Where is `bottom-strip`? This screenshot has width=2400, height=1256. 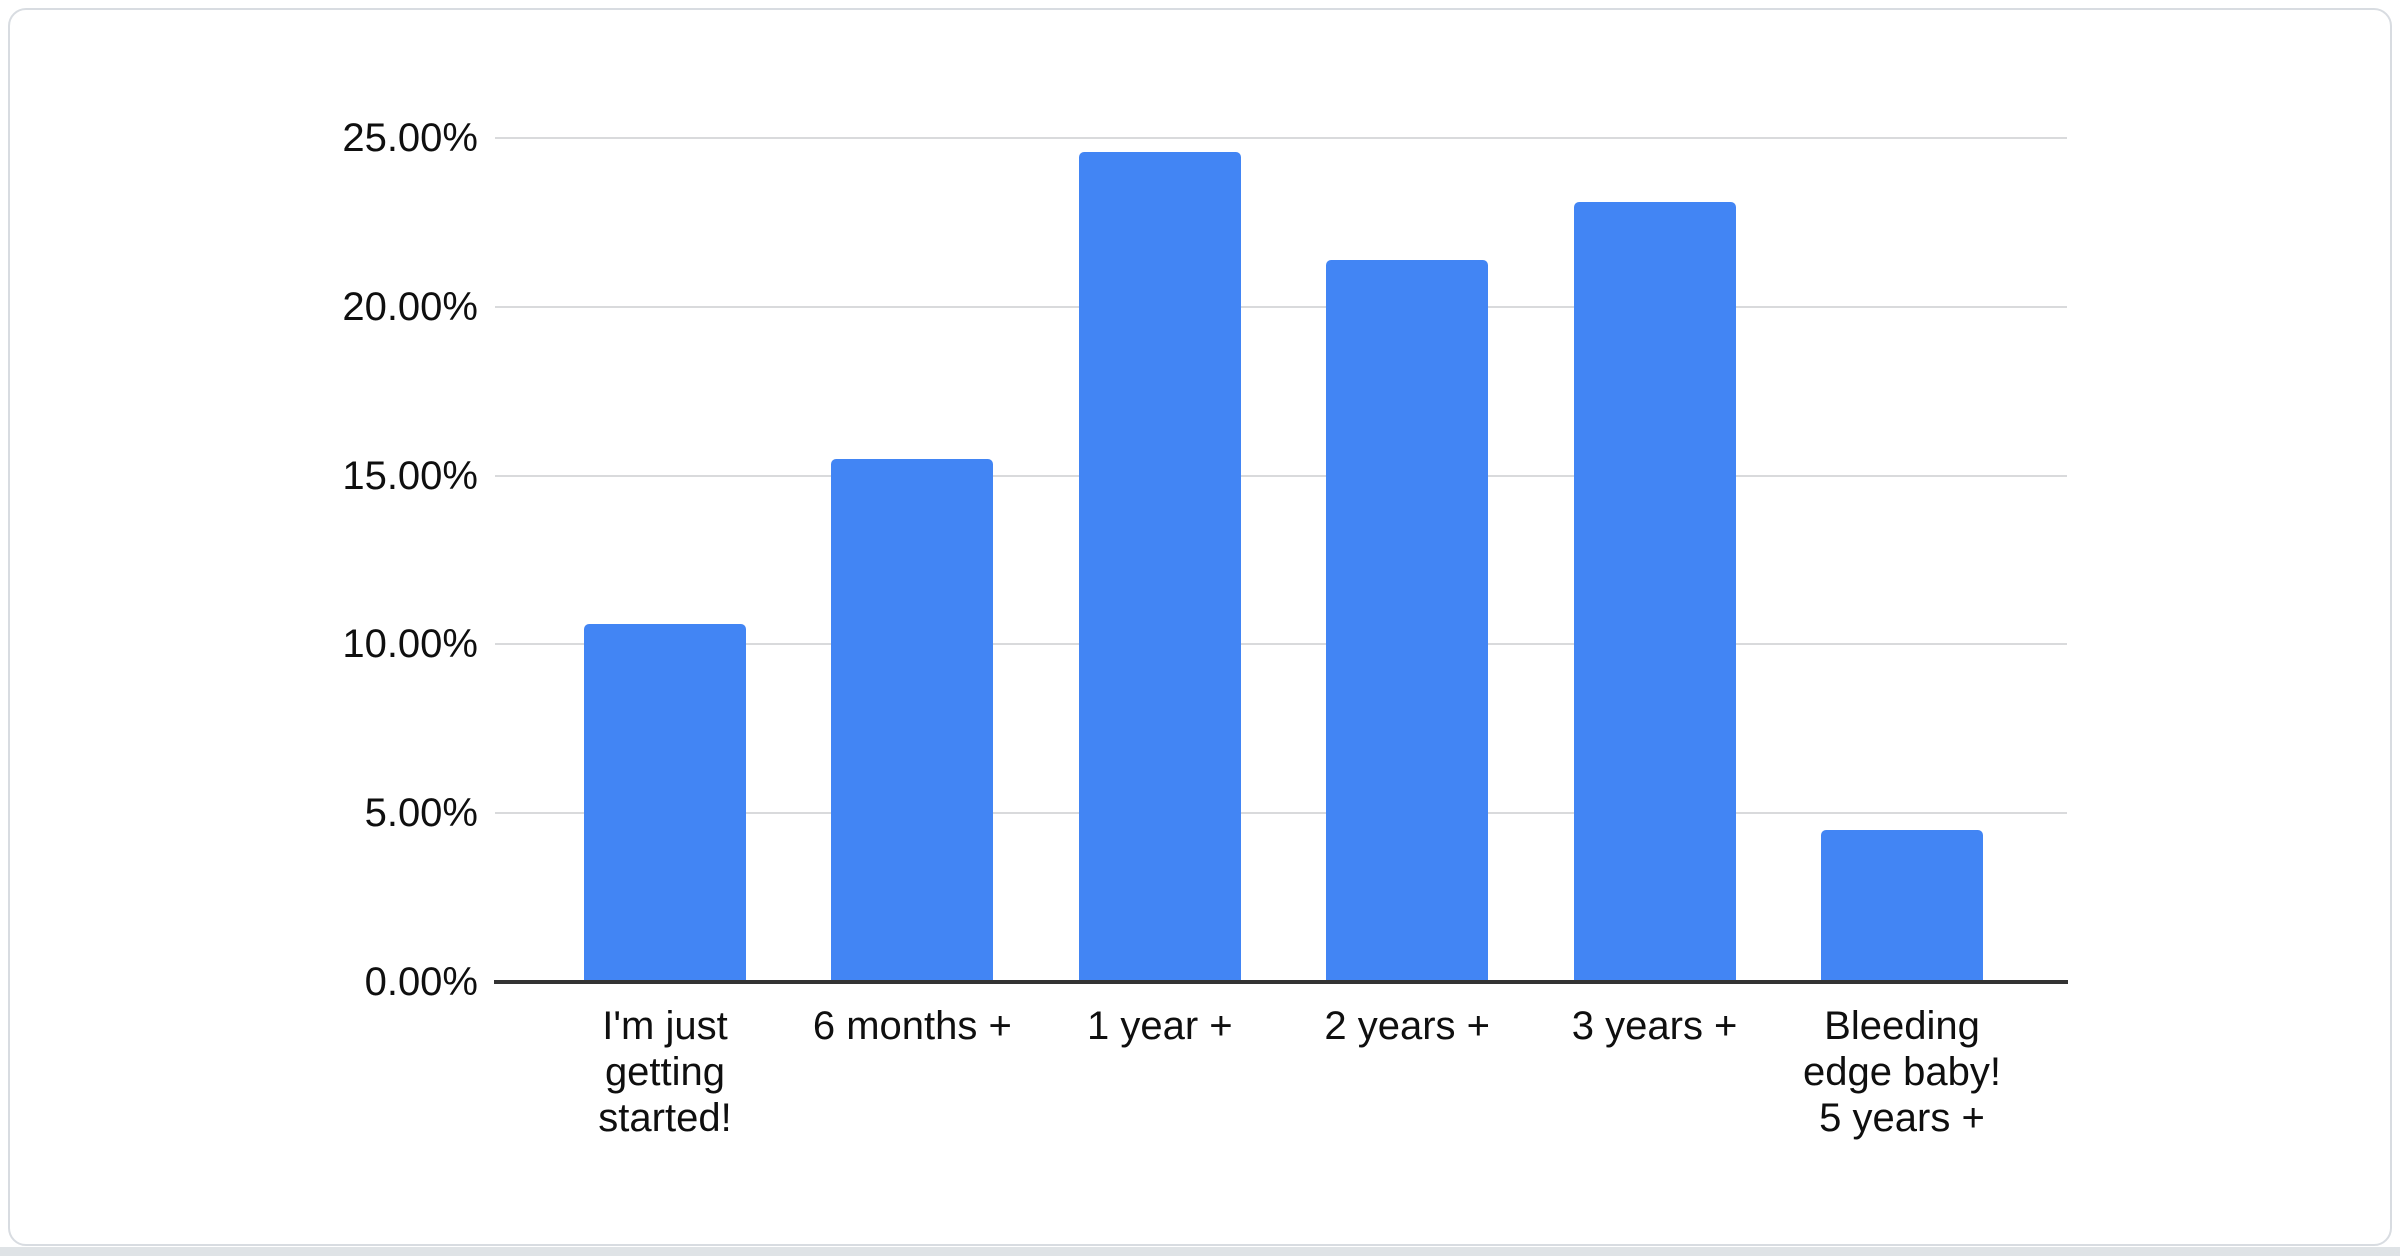
bottom-strip is located at coordinates (1200, 1251).